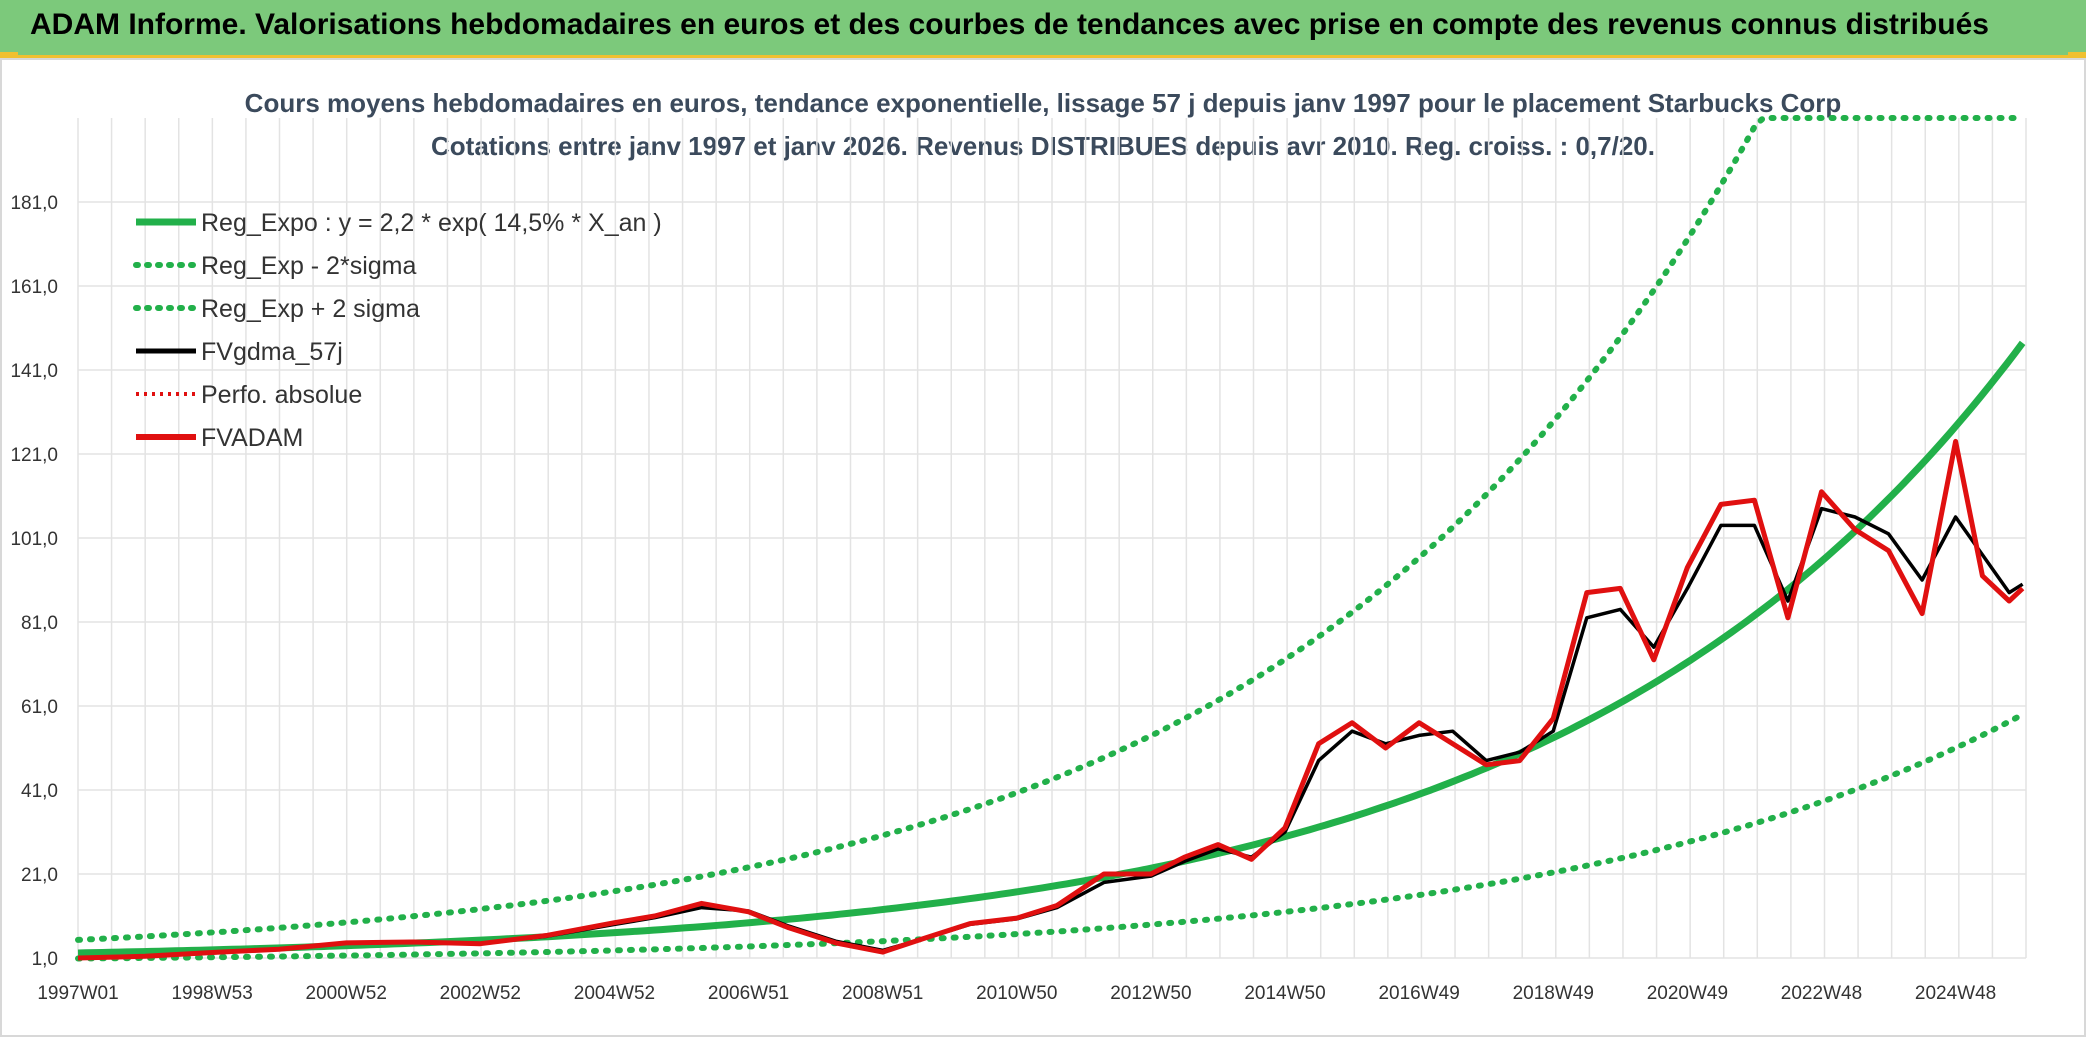 Image resolution: width=2086 pixels, height=1037 pixels. Describe the element at coordinates (211, 993) in the screenshot. I see `x-tick-label: 1998W53` at that location.